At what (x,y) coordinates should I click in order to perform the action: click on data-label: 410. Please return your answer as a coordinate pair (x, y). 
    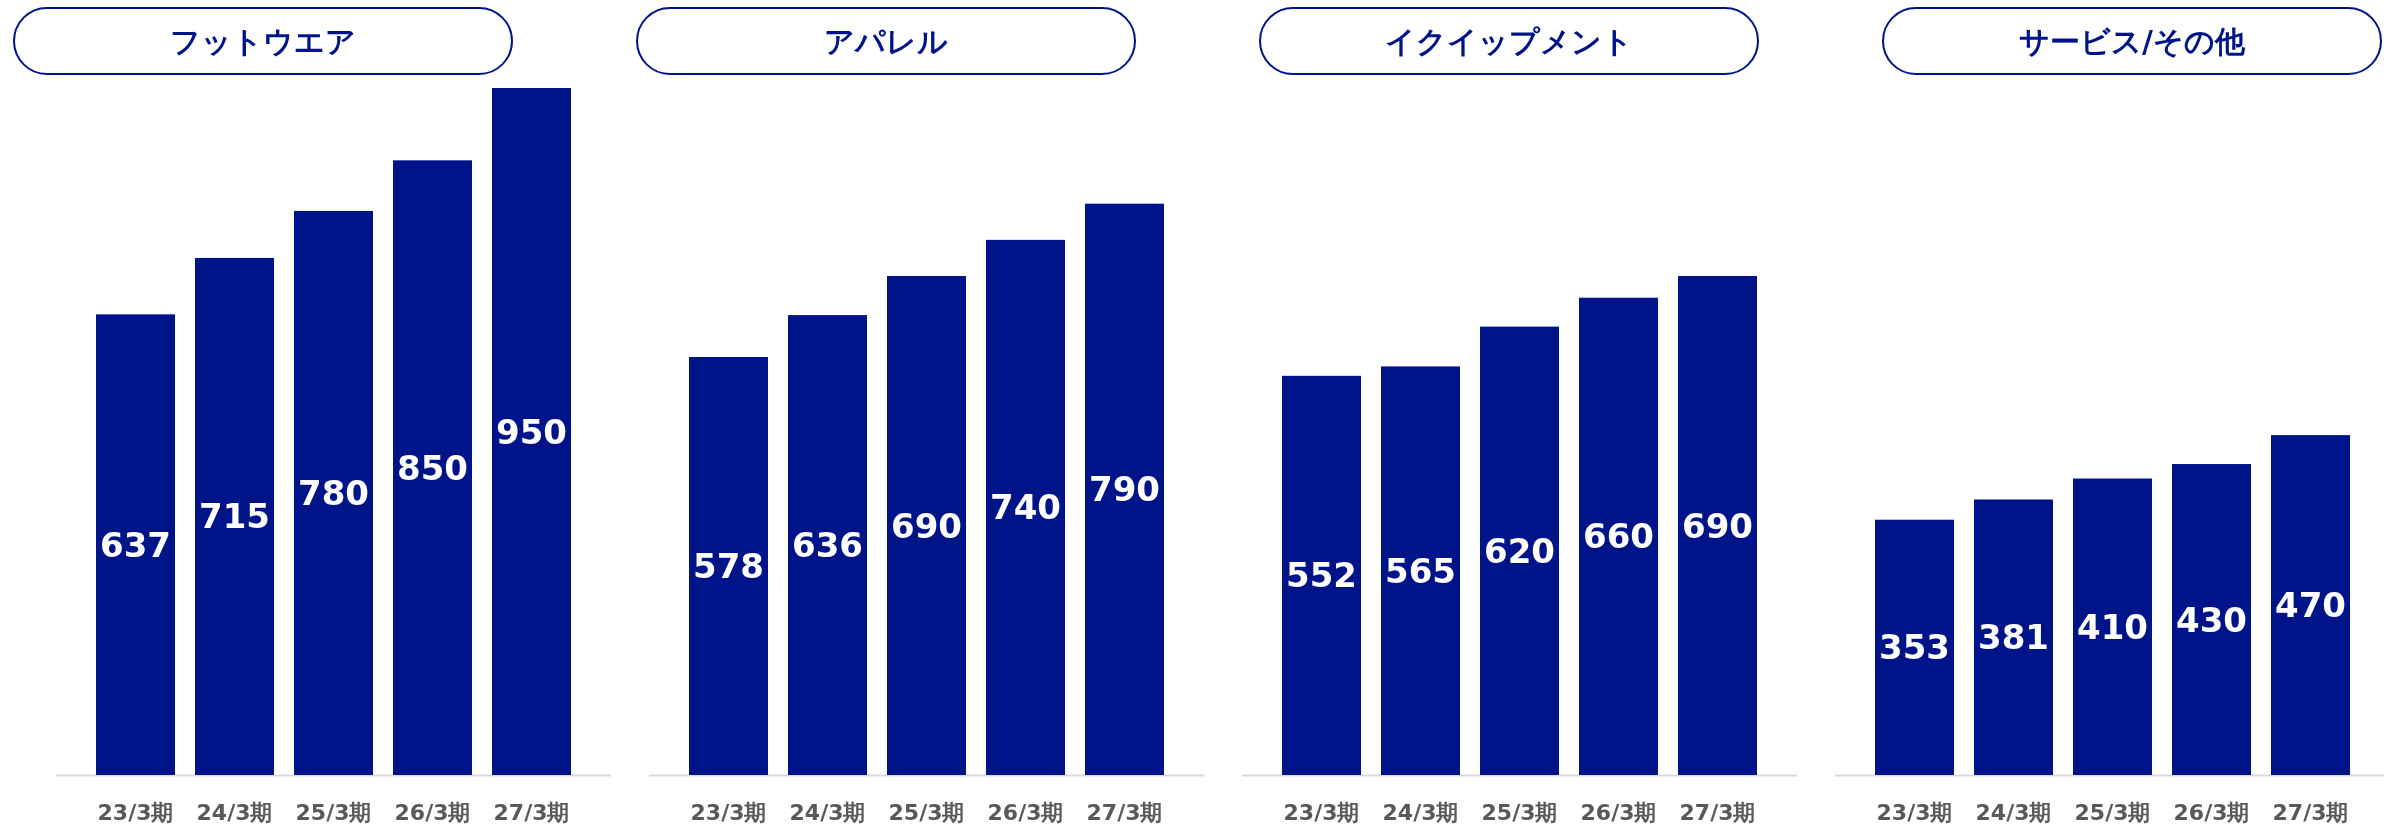
    Looking at the image, I should click on (2112, 626).